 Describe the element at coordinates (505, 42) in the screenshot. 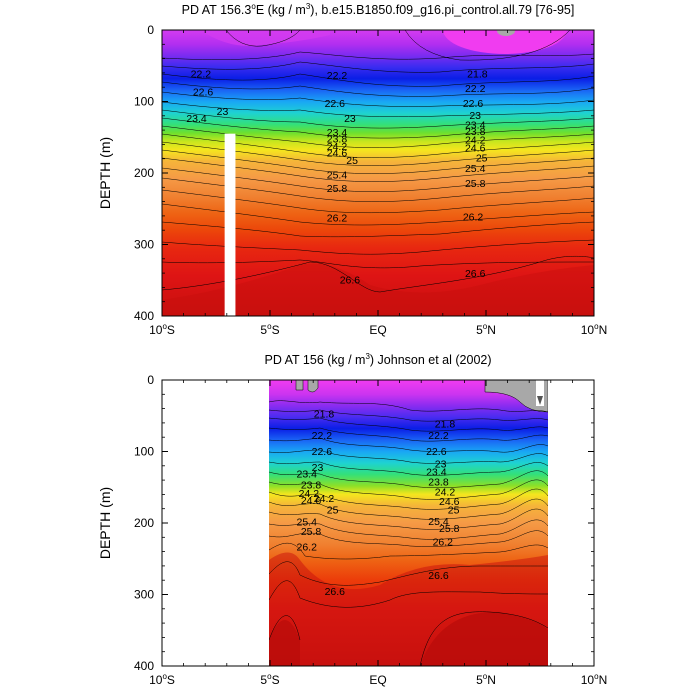

I see `top-surface-pink-blob` at that location.